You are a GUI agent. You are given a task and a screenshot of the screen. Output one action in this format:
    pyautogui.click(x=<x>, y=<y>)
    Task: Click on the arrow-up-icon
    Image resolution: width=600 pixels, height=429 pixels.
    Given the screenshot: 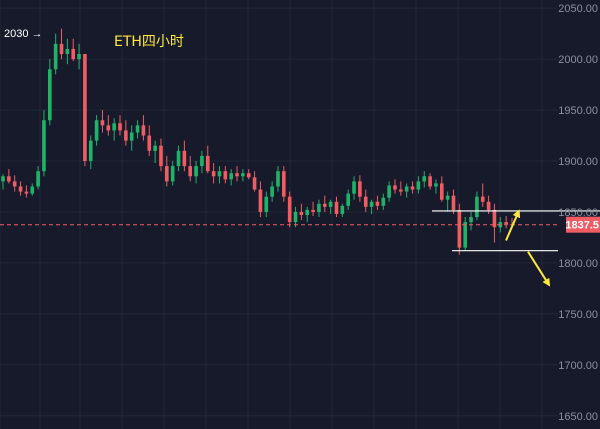 What is the action you would take?
    pyautogui.click(x=513, y=225)
    